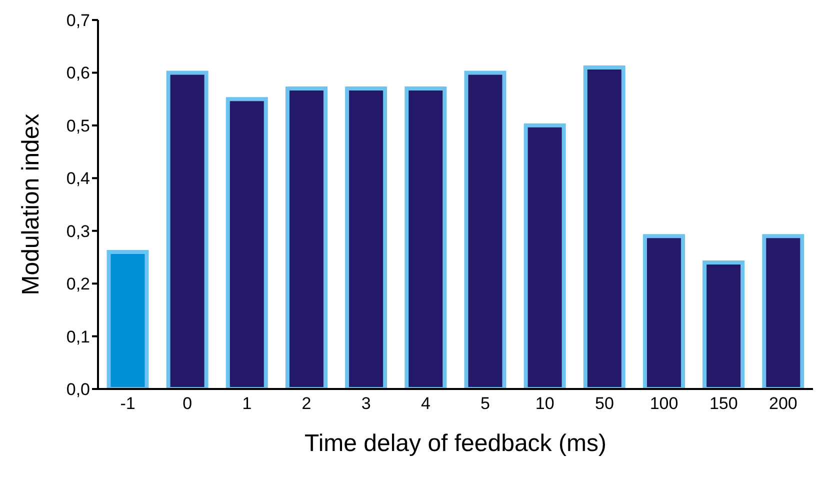 The width and height of the screenshot is (837, 477). What do you see at coordinates (78, 336) in the screenshot?
I see `y-tick-label: 0,1` at bounding box center [78, 336].